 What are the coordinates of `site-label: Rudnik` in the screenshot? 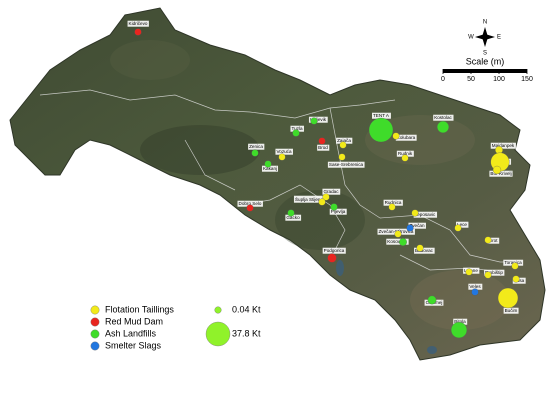 It's located at (405, 153).